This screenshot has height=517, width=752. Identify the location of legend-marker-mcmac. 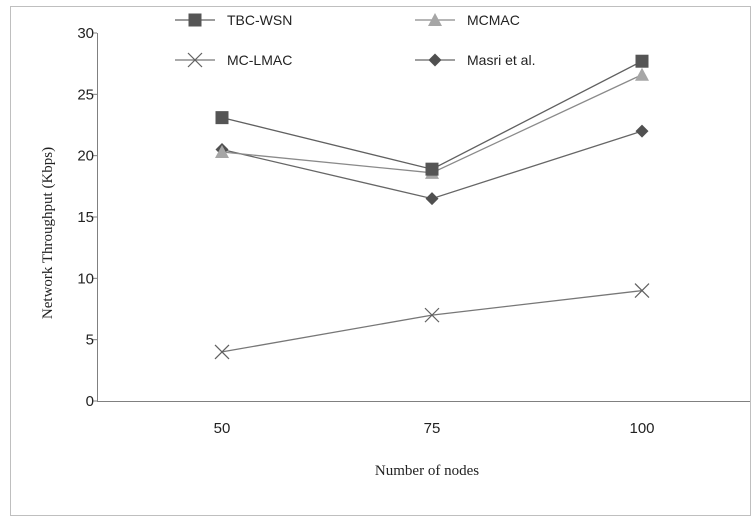
(435, 19).